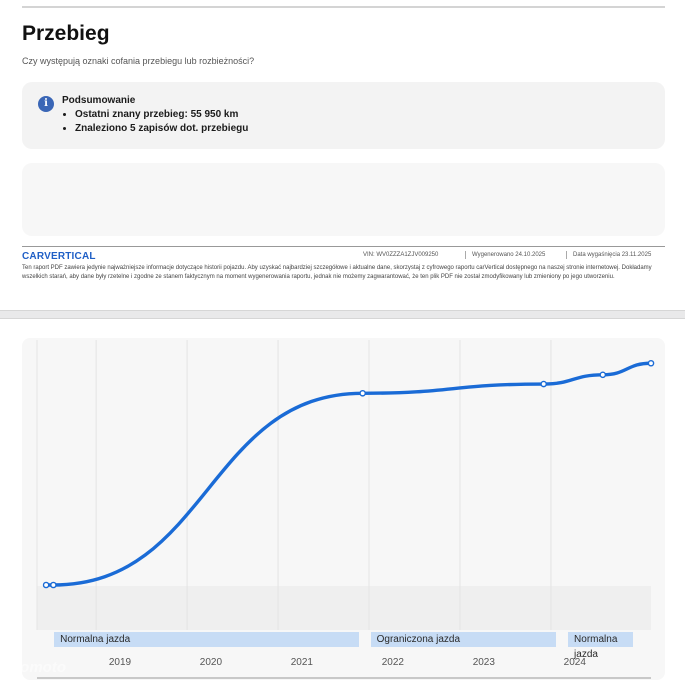 The image size is (685, 689). Describe the element at coordinates (301, 662) in the screenshot. I see `x-tick-label: 2021` at that location.